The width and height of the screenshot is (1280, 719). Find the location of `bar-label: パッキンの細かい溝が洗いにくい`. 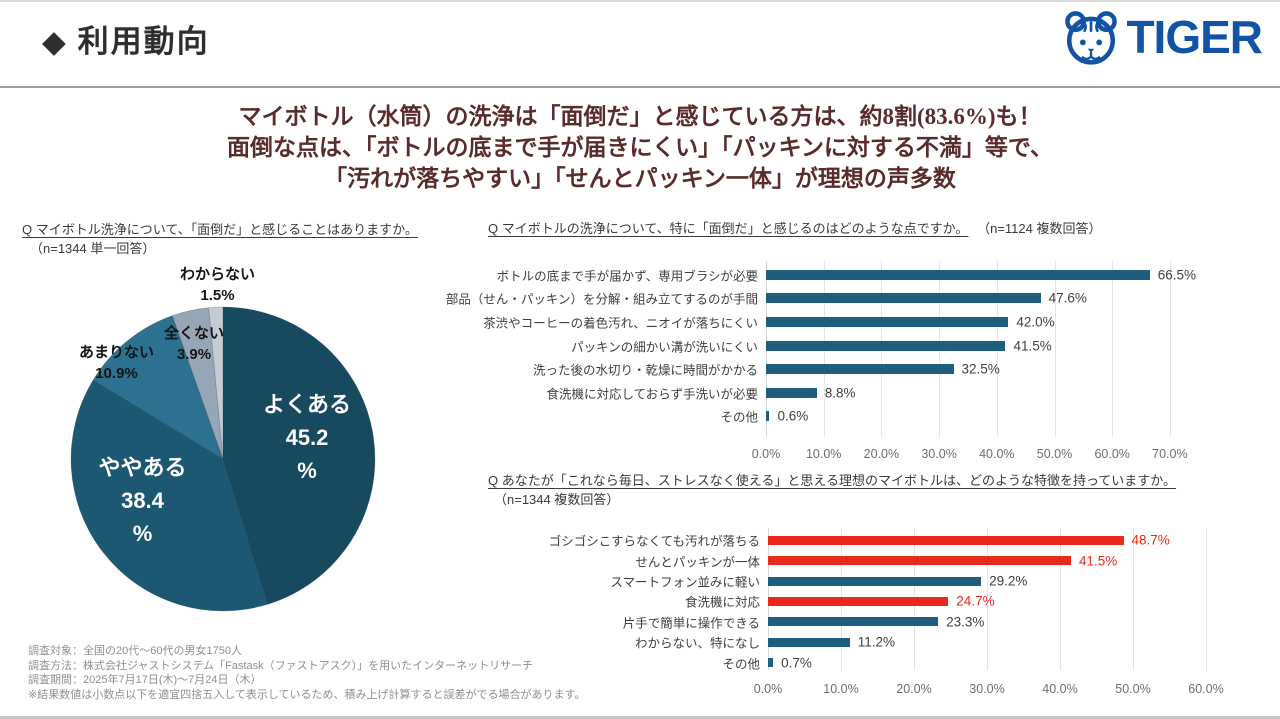

bar-label: パッキンの細かい溝が洗いにくい is located at coordinates (664, 347).